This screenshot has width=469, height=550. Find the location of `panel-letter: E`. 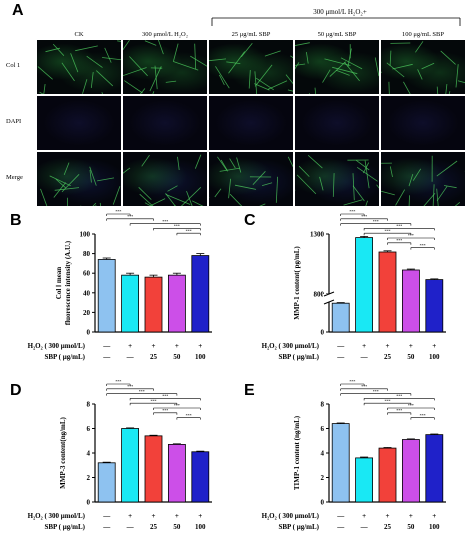

panel-letter: E is located at coordinates (249, 390).